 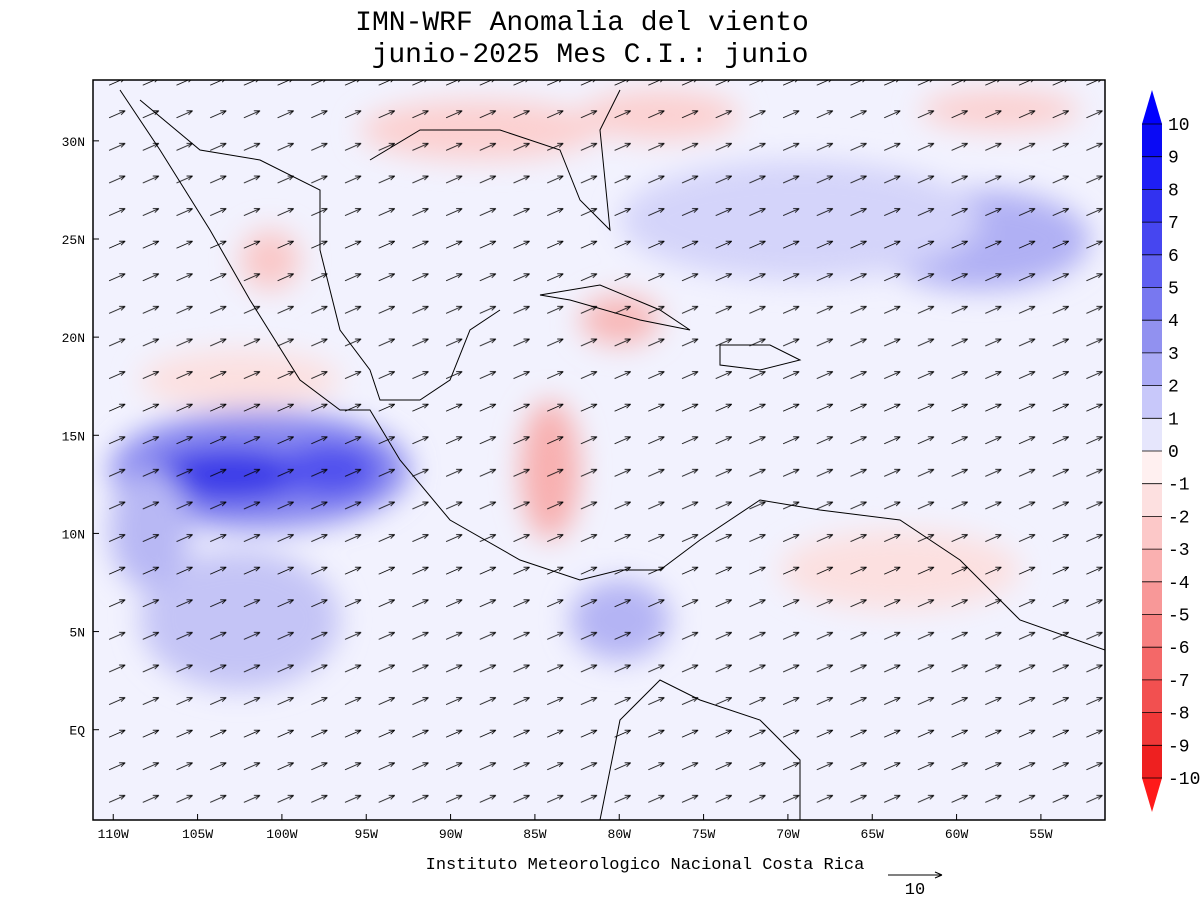 What do you see at coordinates (1179, 126) in the screenshot?
I see `colorbar-label: 10` at bounding box center [1179, 126].